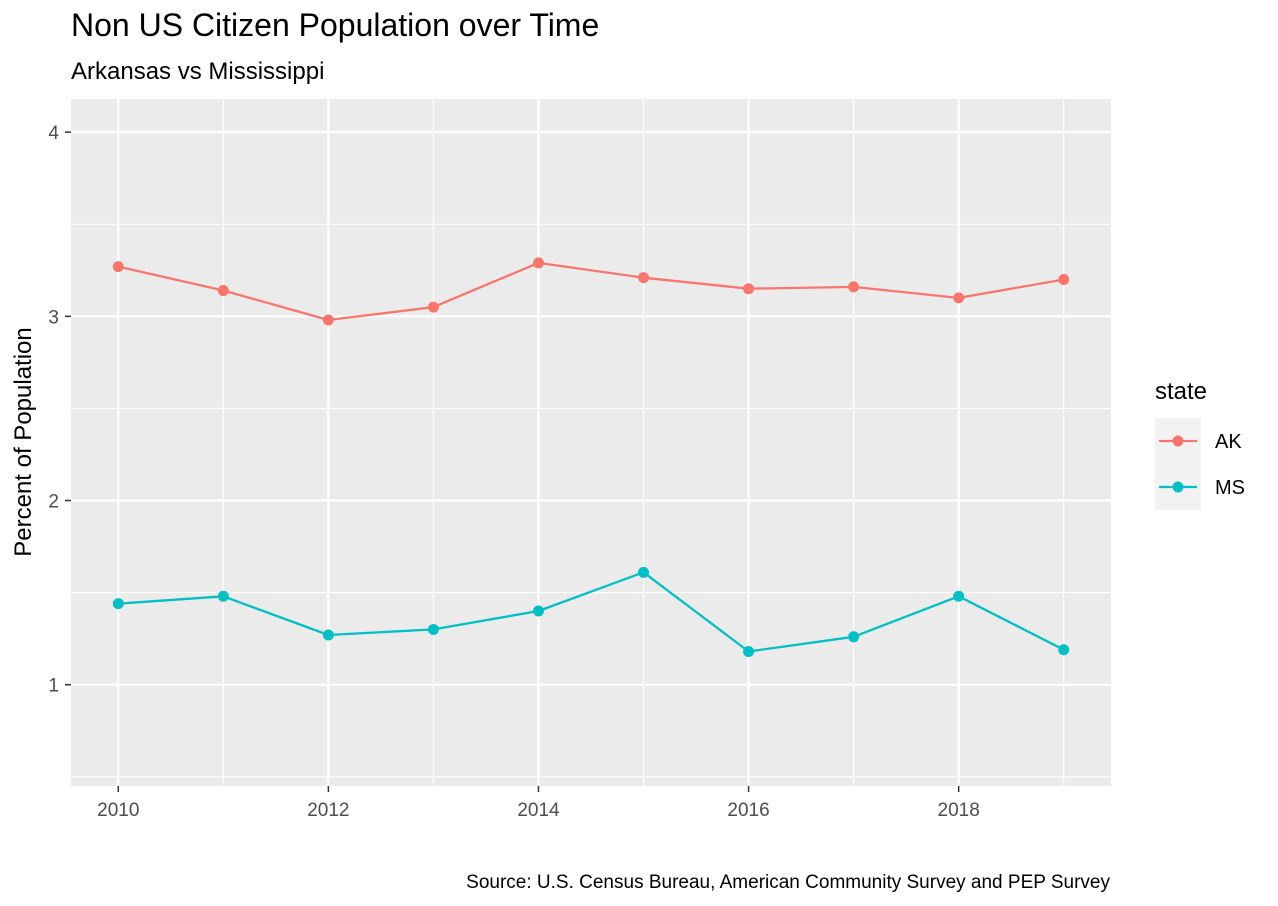 The width and height of the screenshot is (1278, 906). Describe the element at coordinates (53, 686) in the screenshot. I see `y-tick-label: 1` at that location.